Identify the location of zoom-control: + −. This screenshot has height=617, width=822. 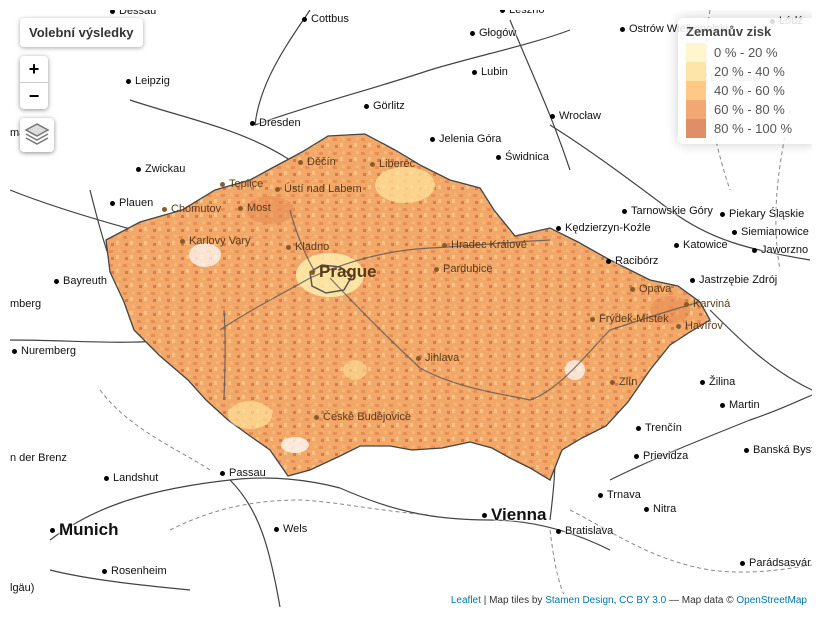
(34, 82).